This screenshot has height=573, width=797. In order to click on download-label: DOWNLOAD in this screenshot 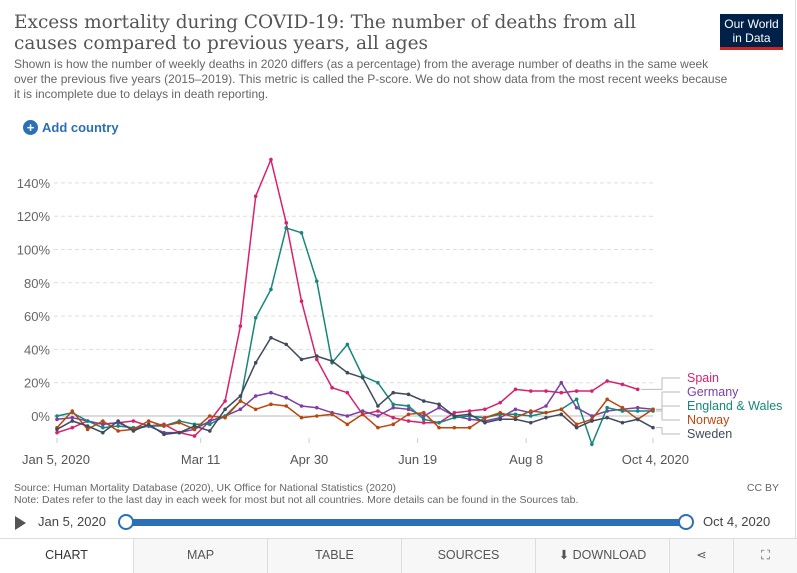, I will do `click(609, 555)`.